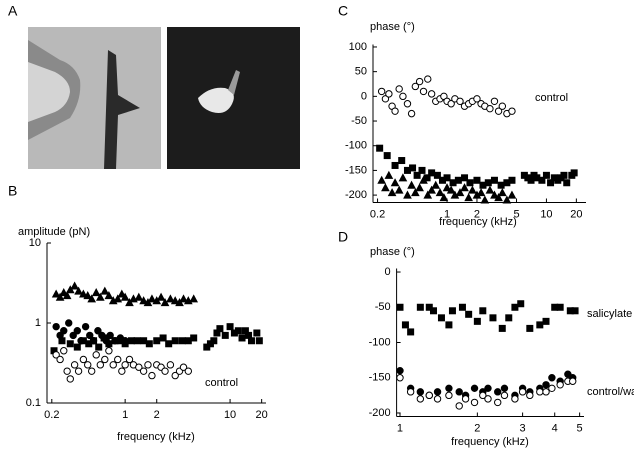  I want to click on y-tick-label: 0, so click(364, 96).